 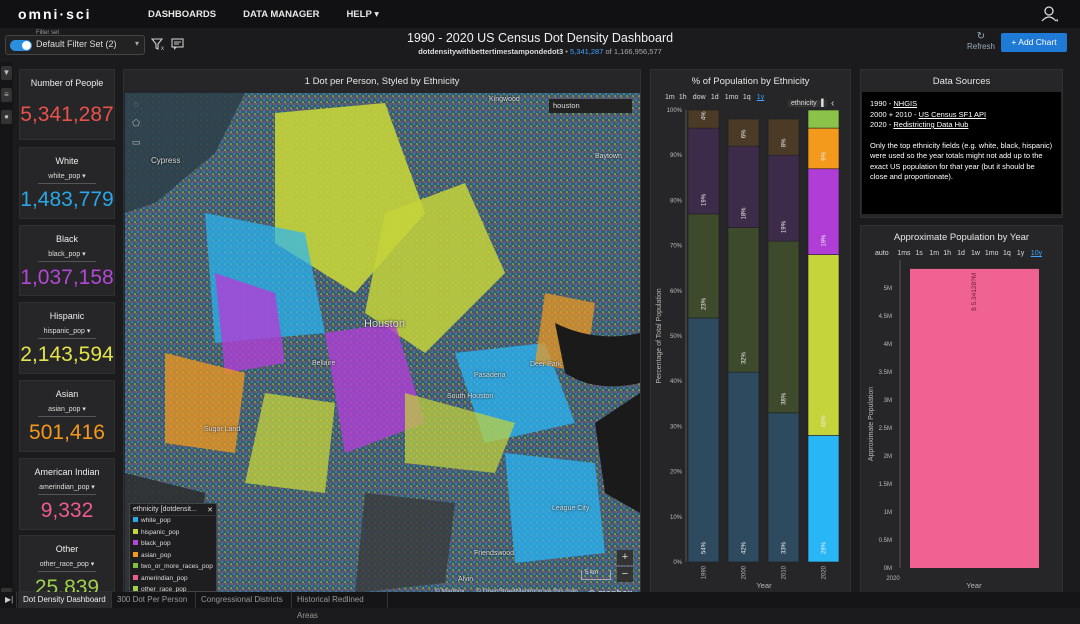 What do you see at coordinates (173, 591) in the screenshot?
I see `legend-item: other_race_pop` at bounding box center [173, 591].